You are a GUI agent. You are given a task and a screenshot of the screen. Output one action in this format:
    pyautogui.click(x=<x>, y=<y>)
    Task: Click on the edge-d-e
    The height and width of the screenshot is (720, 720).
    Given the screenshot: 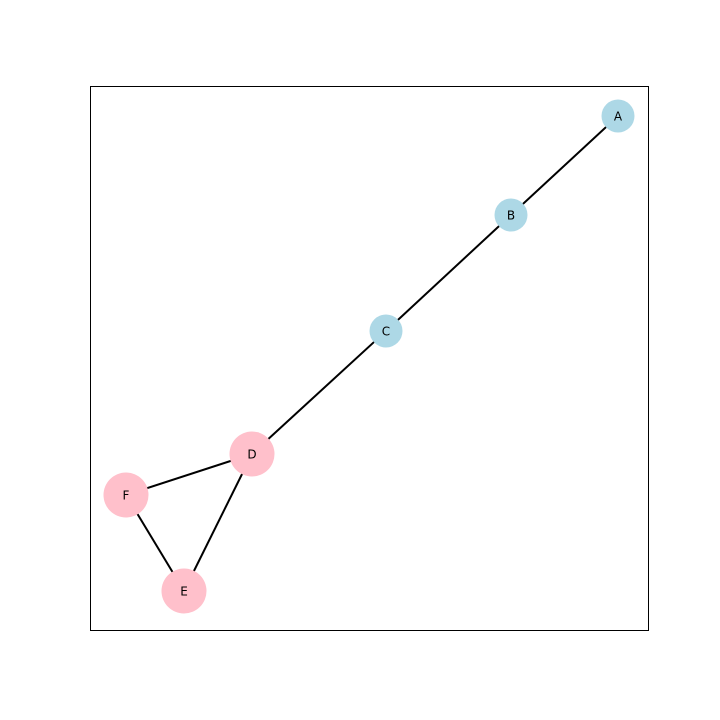 What is the action you would take?
    pyautogui.click(x=218, y=522)
    